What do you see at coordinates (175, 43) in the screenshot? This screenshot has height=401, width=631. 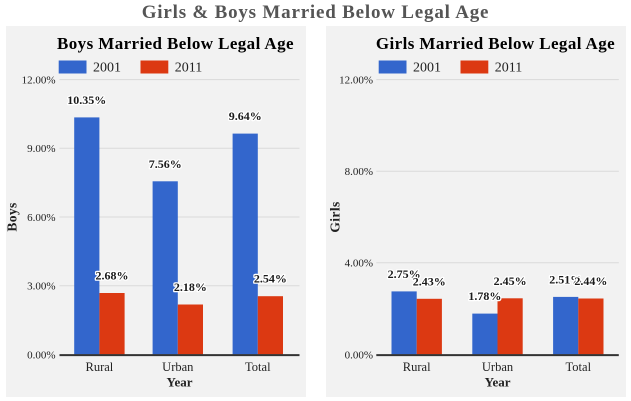 I see `svg-text: Boys Married Below Legal Age` at bounding box center [175, 43].